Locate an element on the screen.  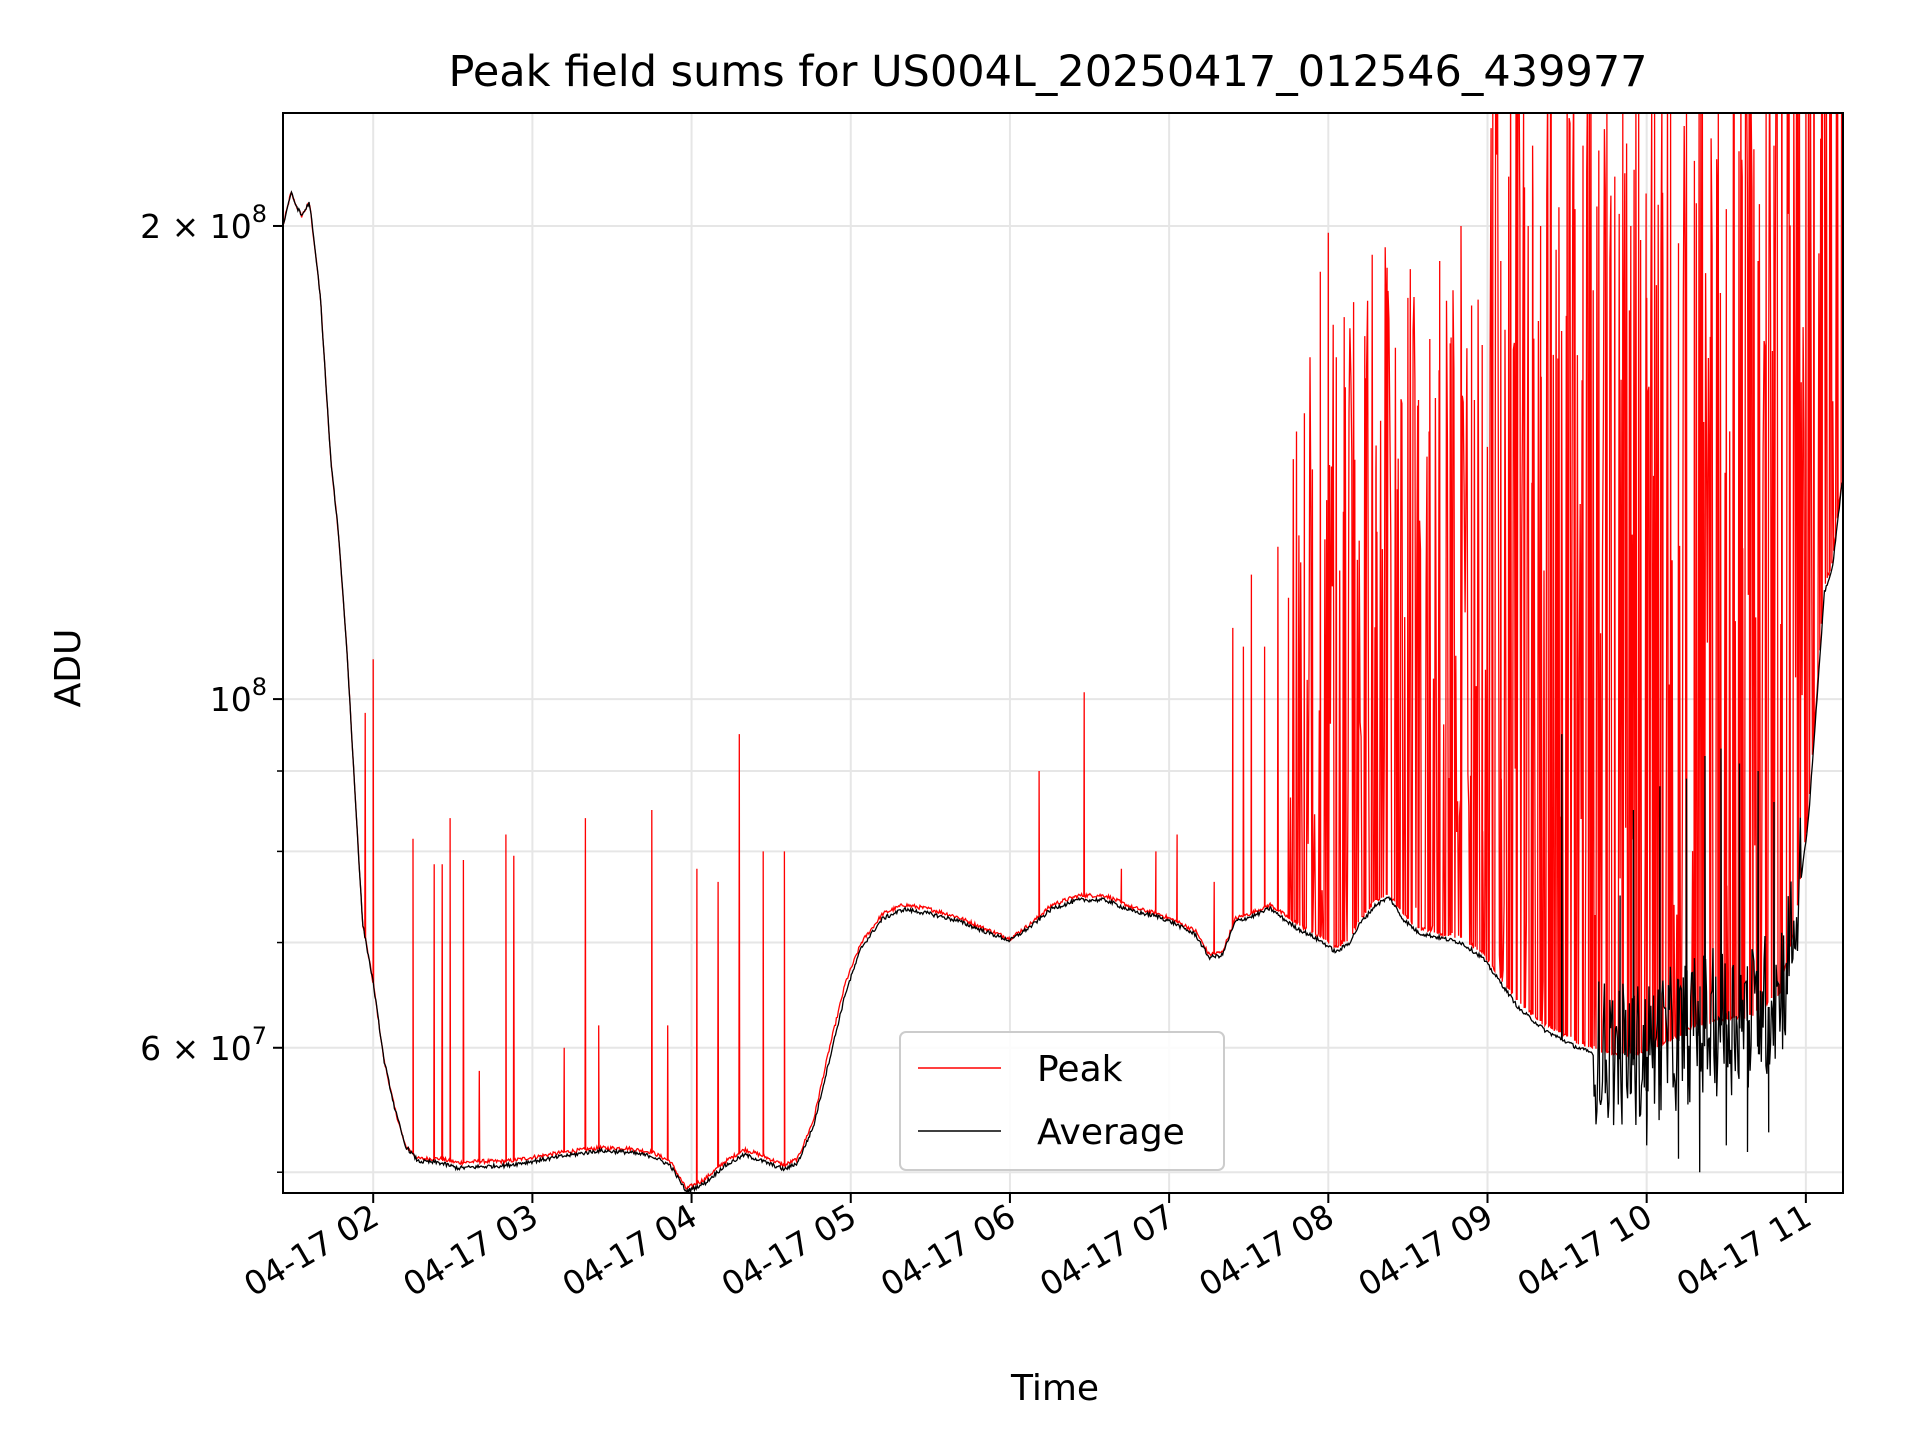
x-axis-label: Time is located at coordinates (1054, 1388).